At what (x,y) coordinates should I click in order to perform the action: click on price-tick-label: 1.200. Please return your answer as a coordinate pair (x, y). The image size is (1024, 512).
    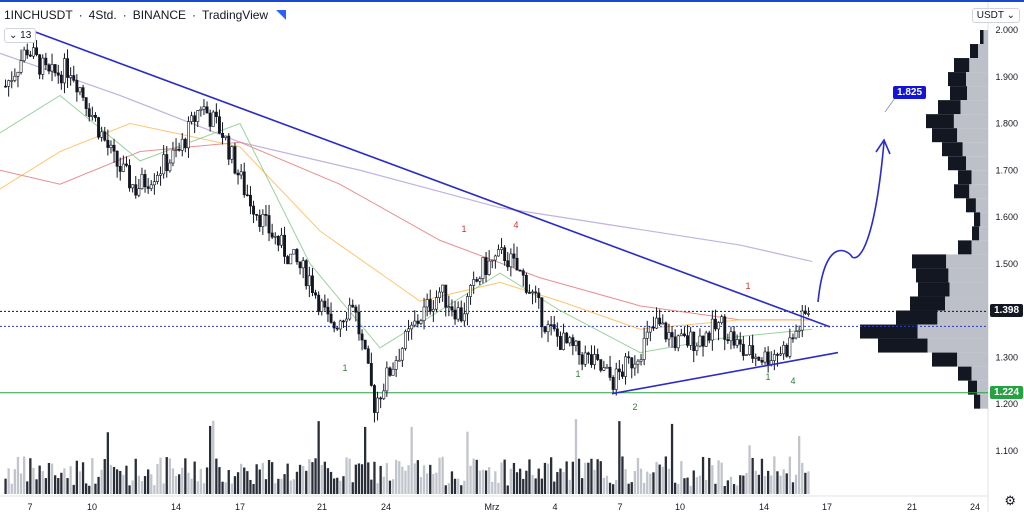
    Looking at the image, I should click on (1006, 404).